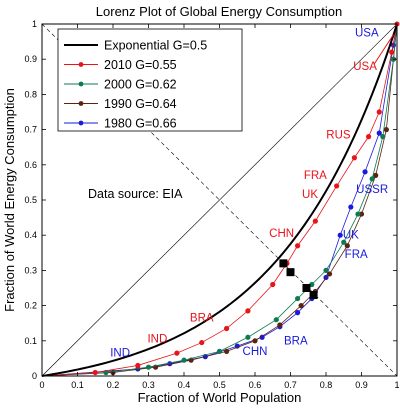 The image size is (400, 412). Describe the element at coordinates (34, 24) in the screenshot. I see `y-tick-label: 1` at that location.